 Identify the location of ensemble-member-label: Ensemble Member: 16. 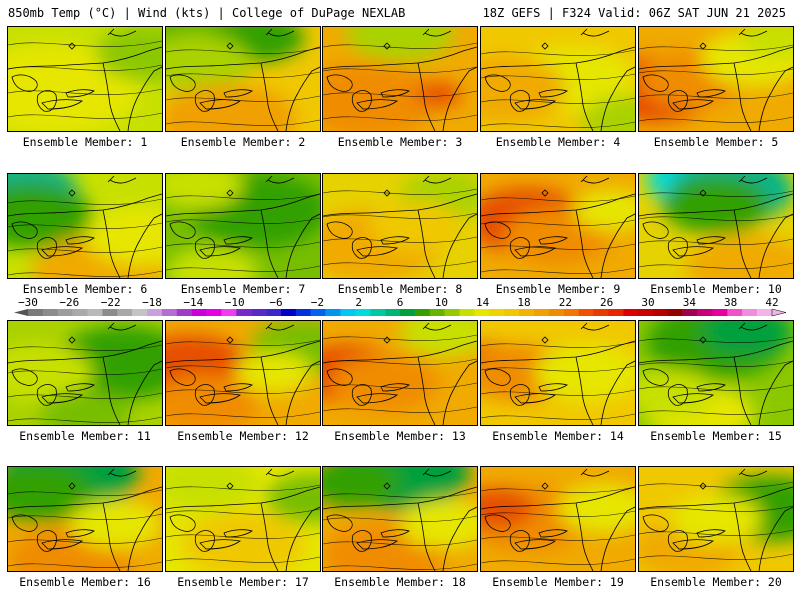
(85, 582).